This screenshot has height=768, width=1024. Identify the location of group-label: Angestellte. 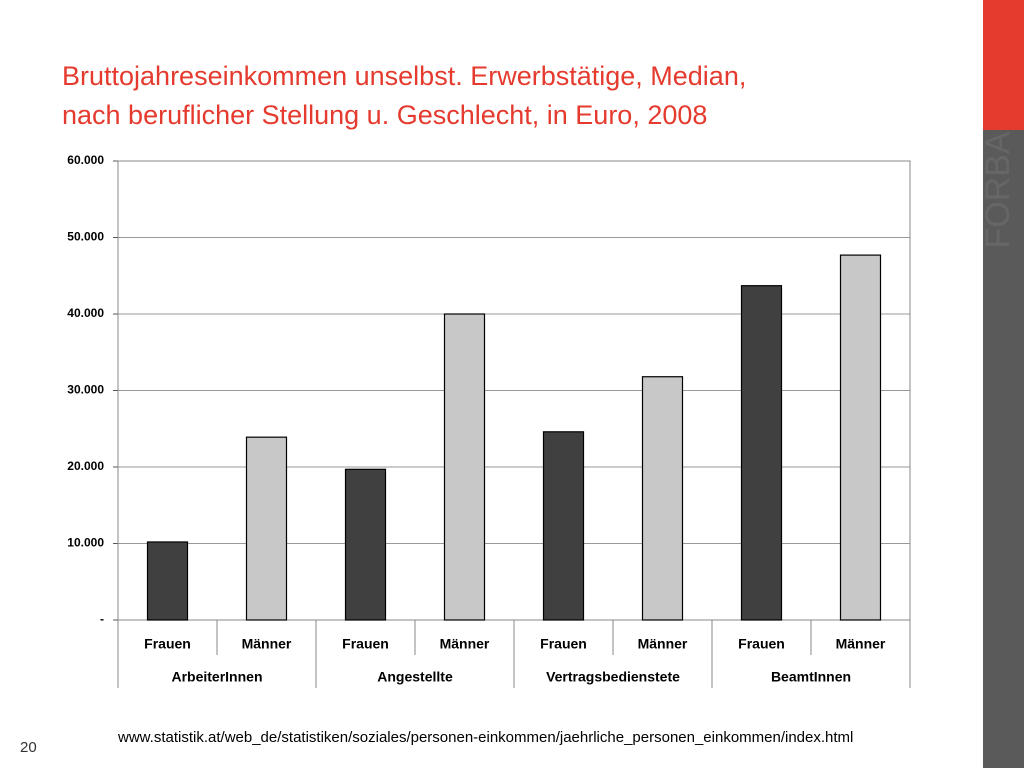
(415, 677).